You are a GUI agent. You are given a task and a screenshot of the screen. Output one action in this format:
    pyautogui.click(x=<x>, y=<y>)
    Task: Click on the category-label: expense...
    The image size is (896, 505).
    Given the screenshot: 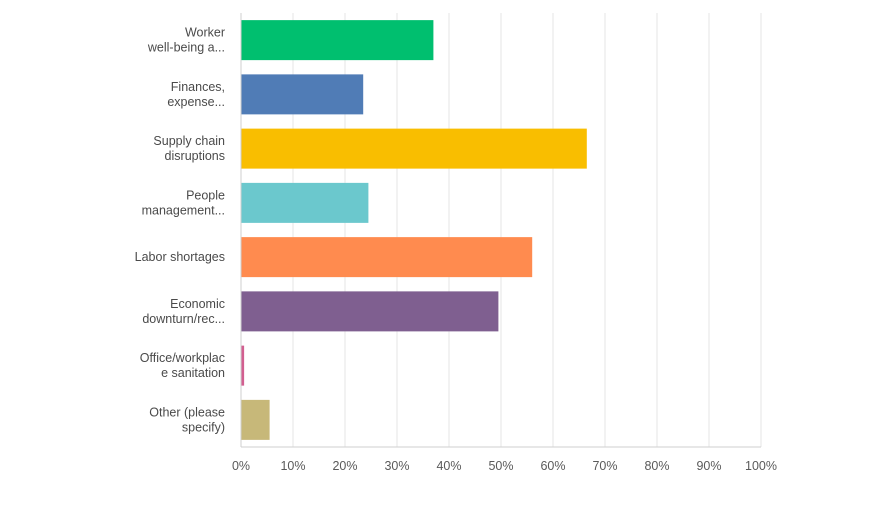 What is the action you would take?
    pyautogui.click(x=196, y=102)
    